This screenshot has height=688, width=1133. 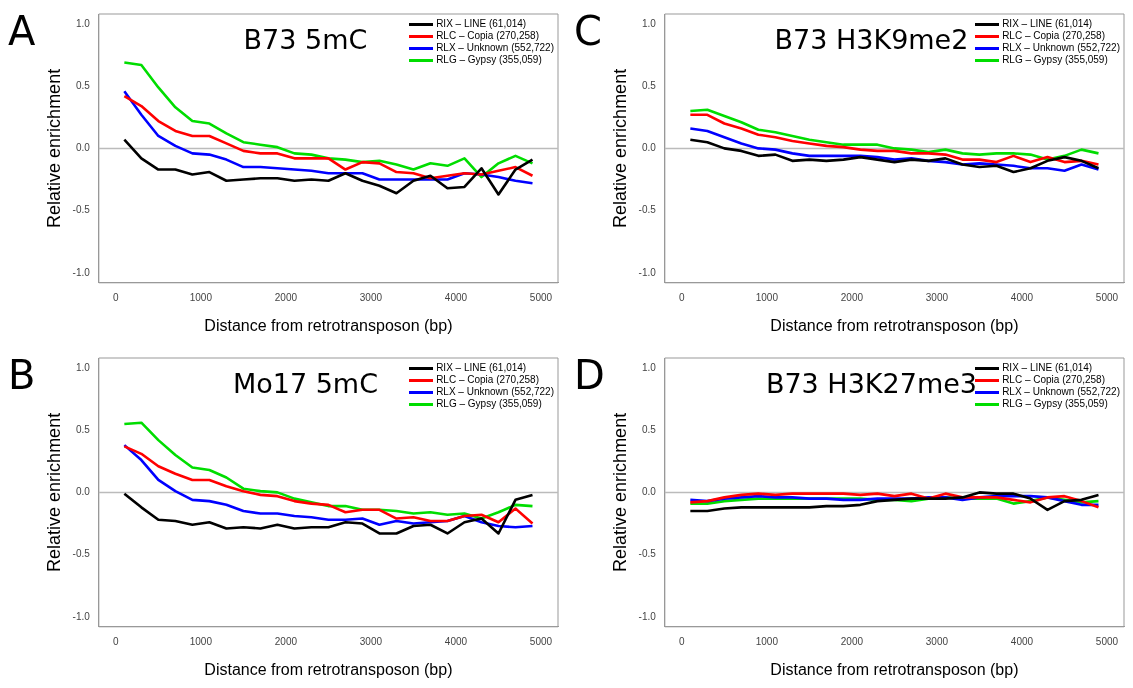 What do you see at coordinates (871, 39) in the screenshot?
I see `chart-title: B73 H3K9me2` at bounding box center [871, 39].